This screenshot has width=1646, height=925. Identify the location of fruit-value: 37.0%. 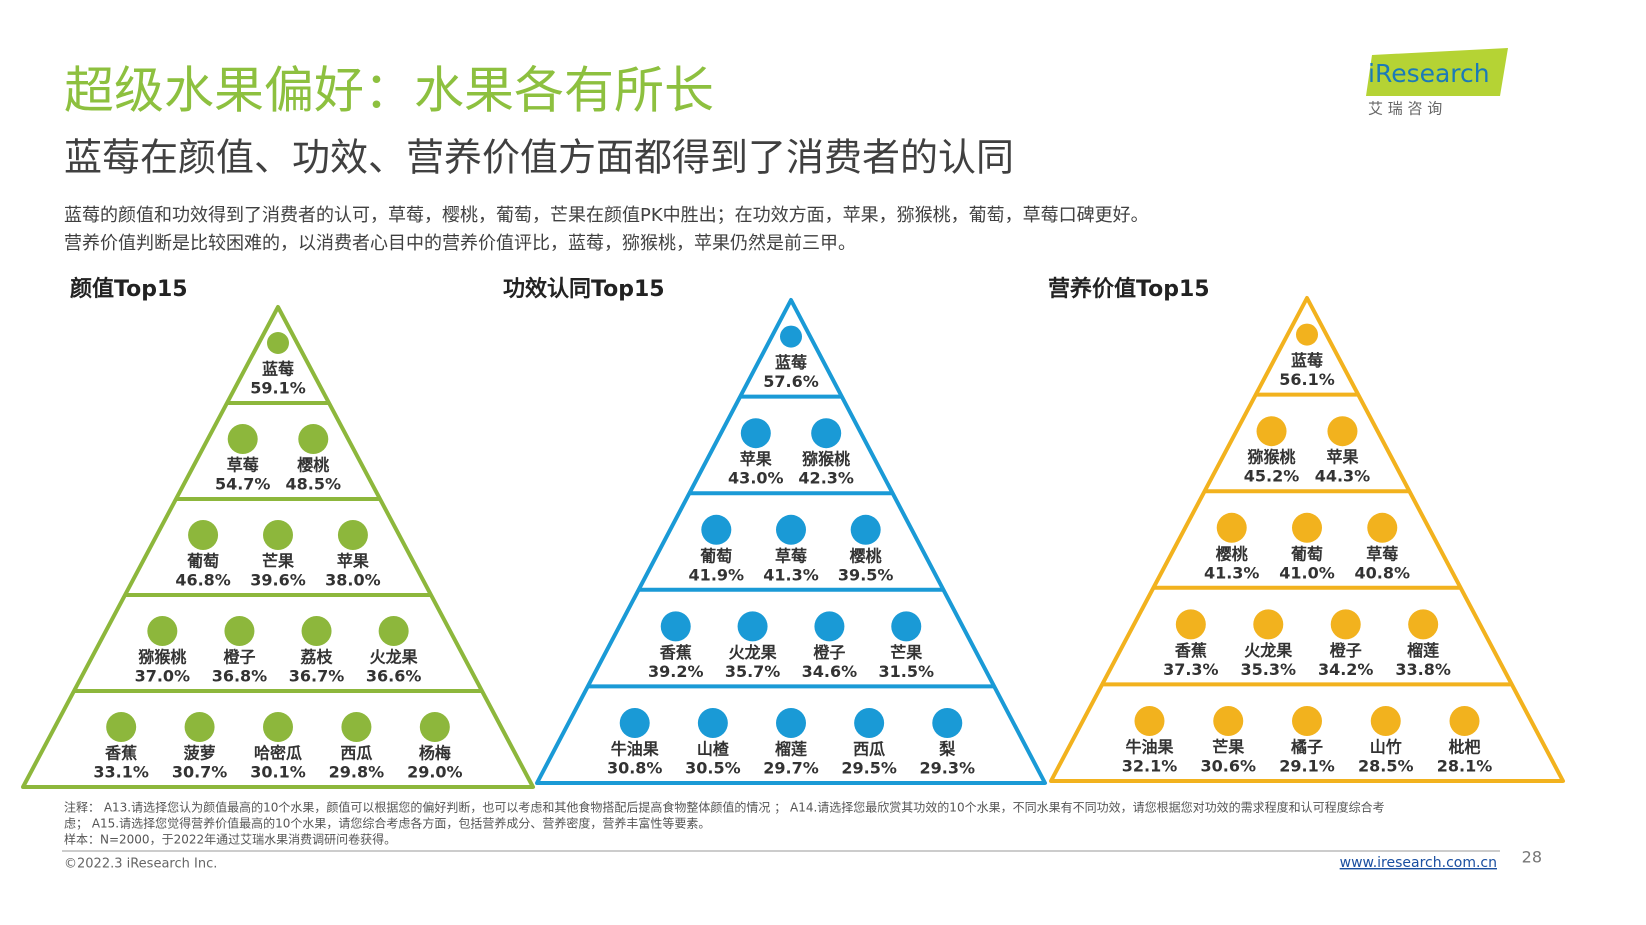
(163, 676).